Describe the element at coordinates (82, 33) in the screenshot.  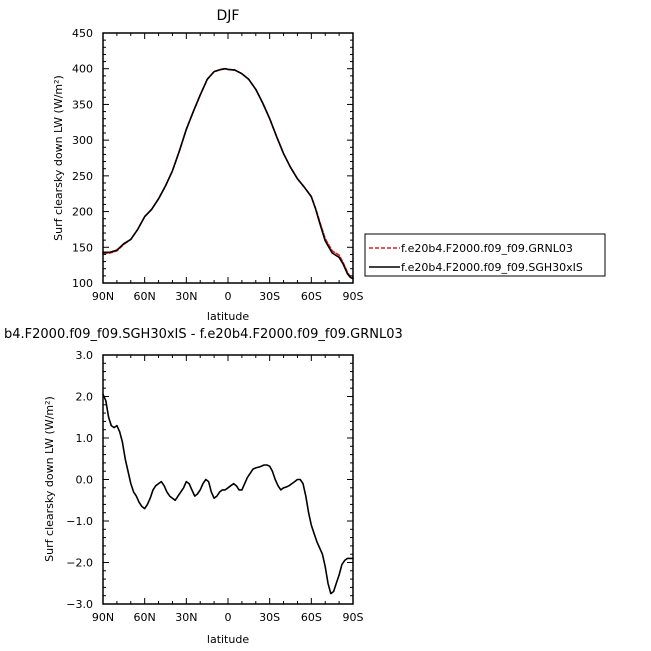
I see `top-y-tick-label: 450` at that location.